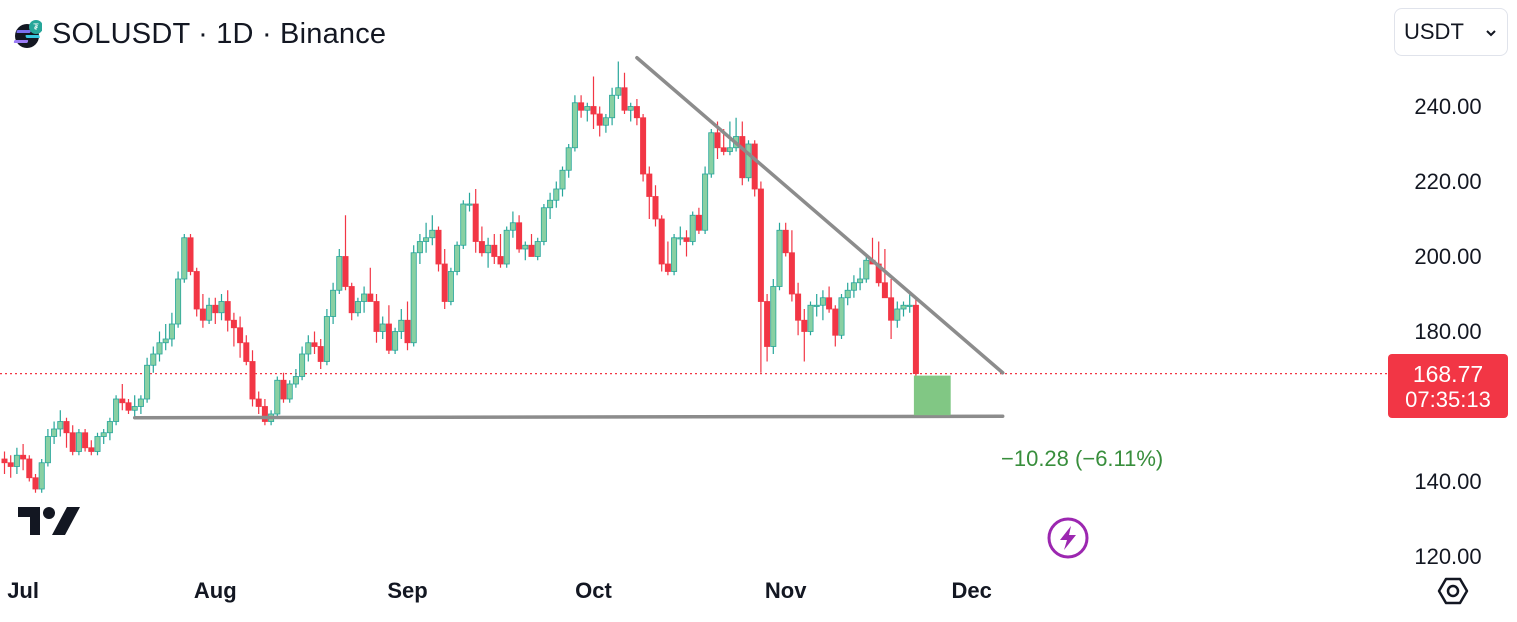  What do you see at coordinates (1451, 32) in the screenshot?
I see `currency-select: USDT` at bounding box center [1451, 32].